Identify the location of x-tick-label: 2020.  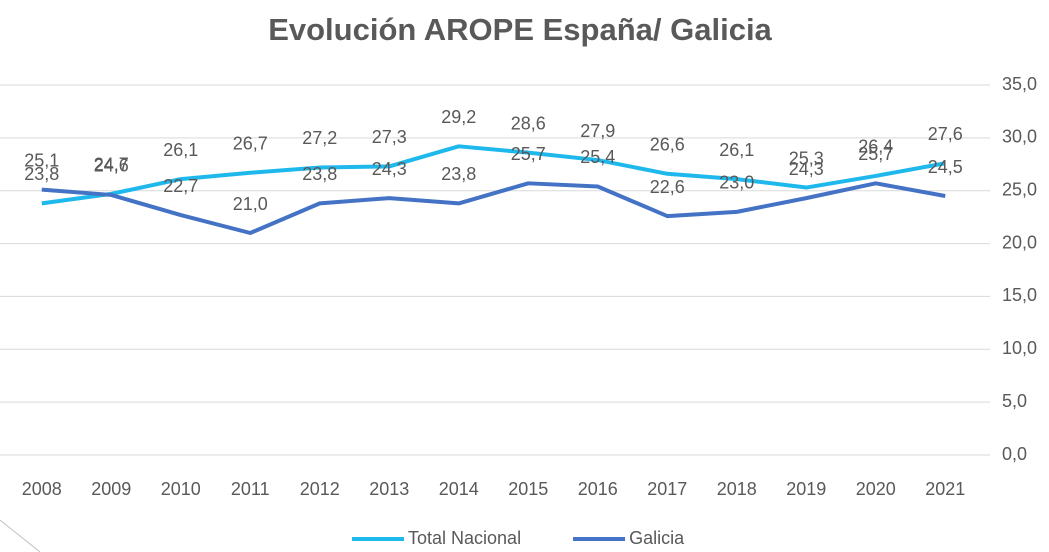
(876, 489).